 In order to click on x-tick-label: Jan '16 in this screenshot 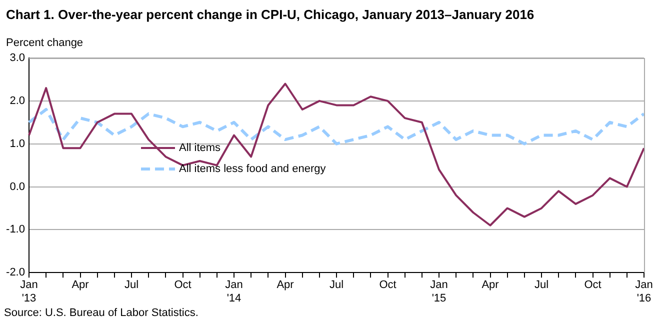, I will do `click(644, 291)`.